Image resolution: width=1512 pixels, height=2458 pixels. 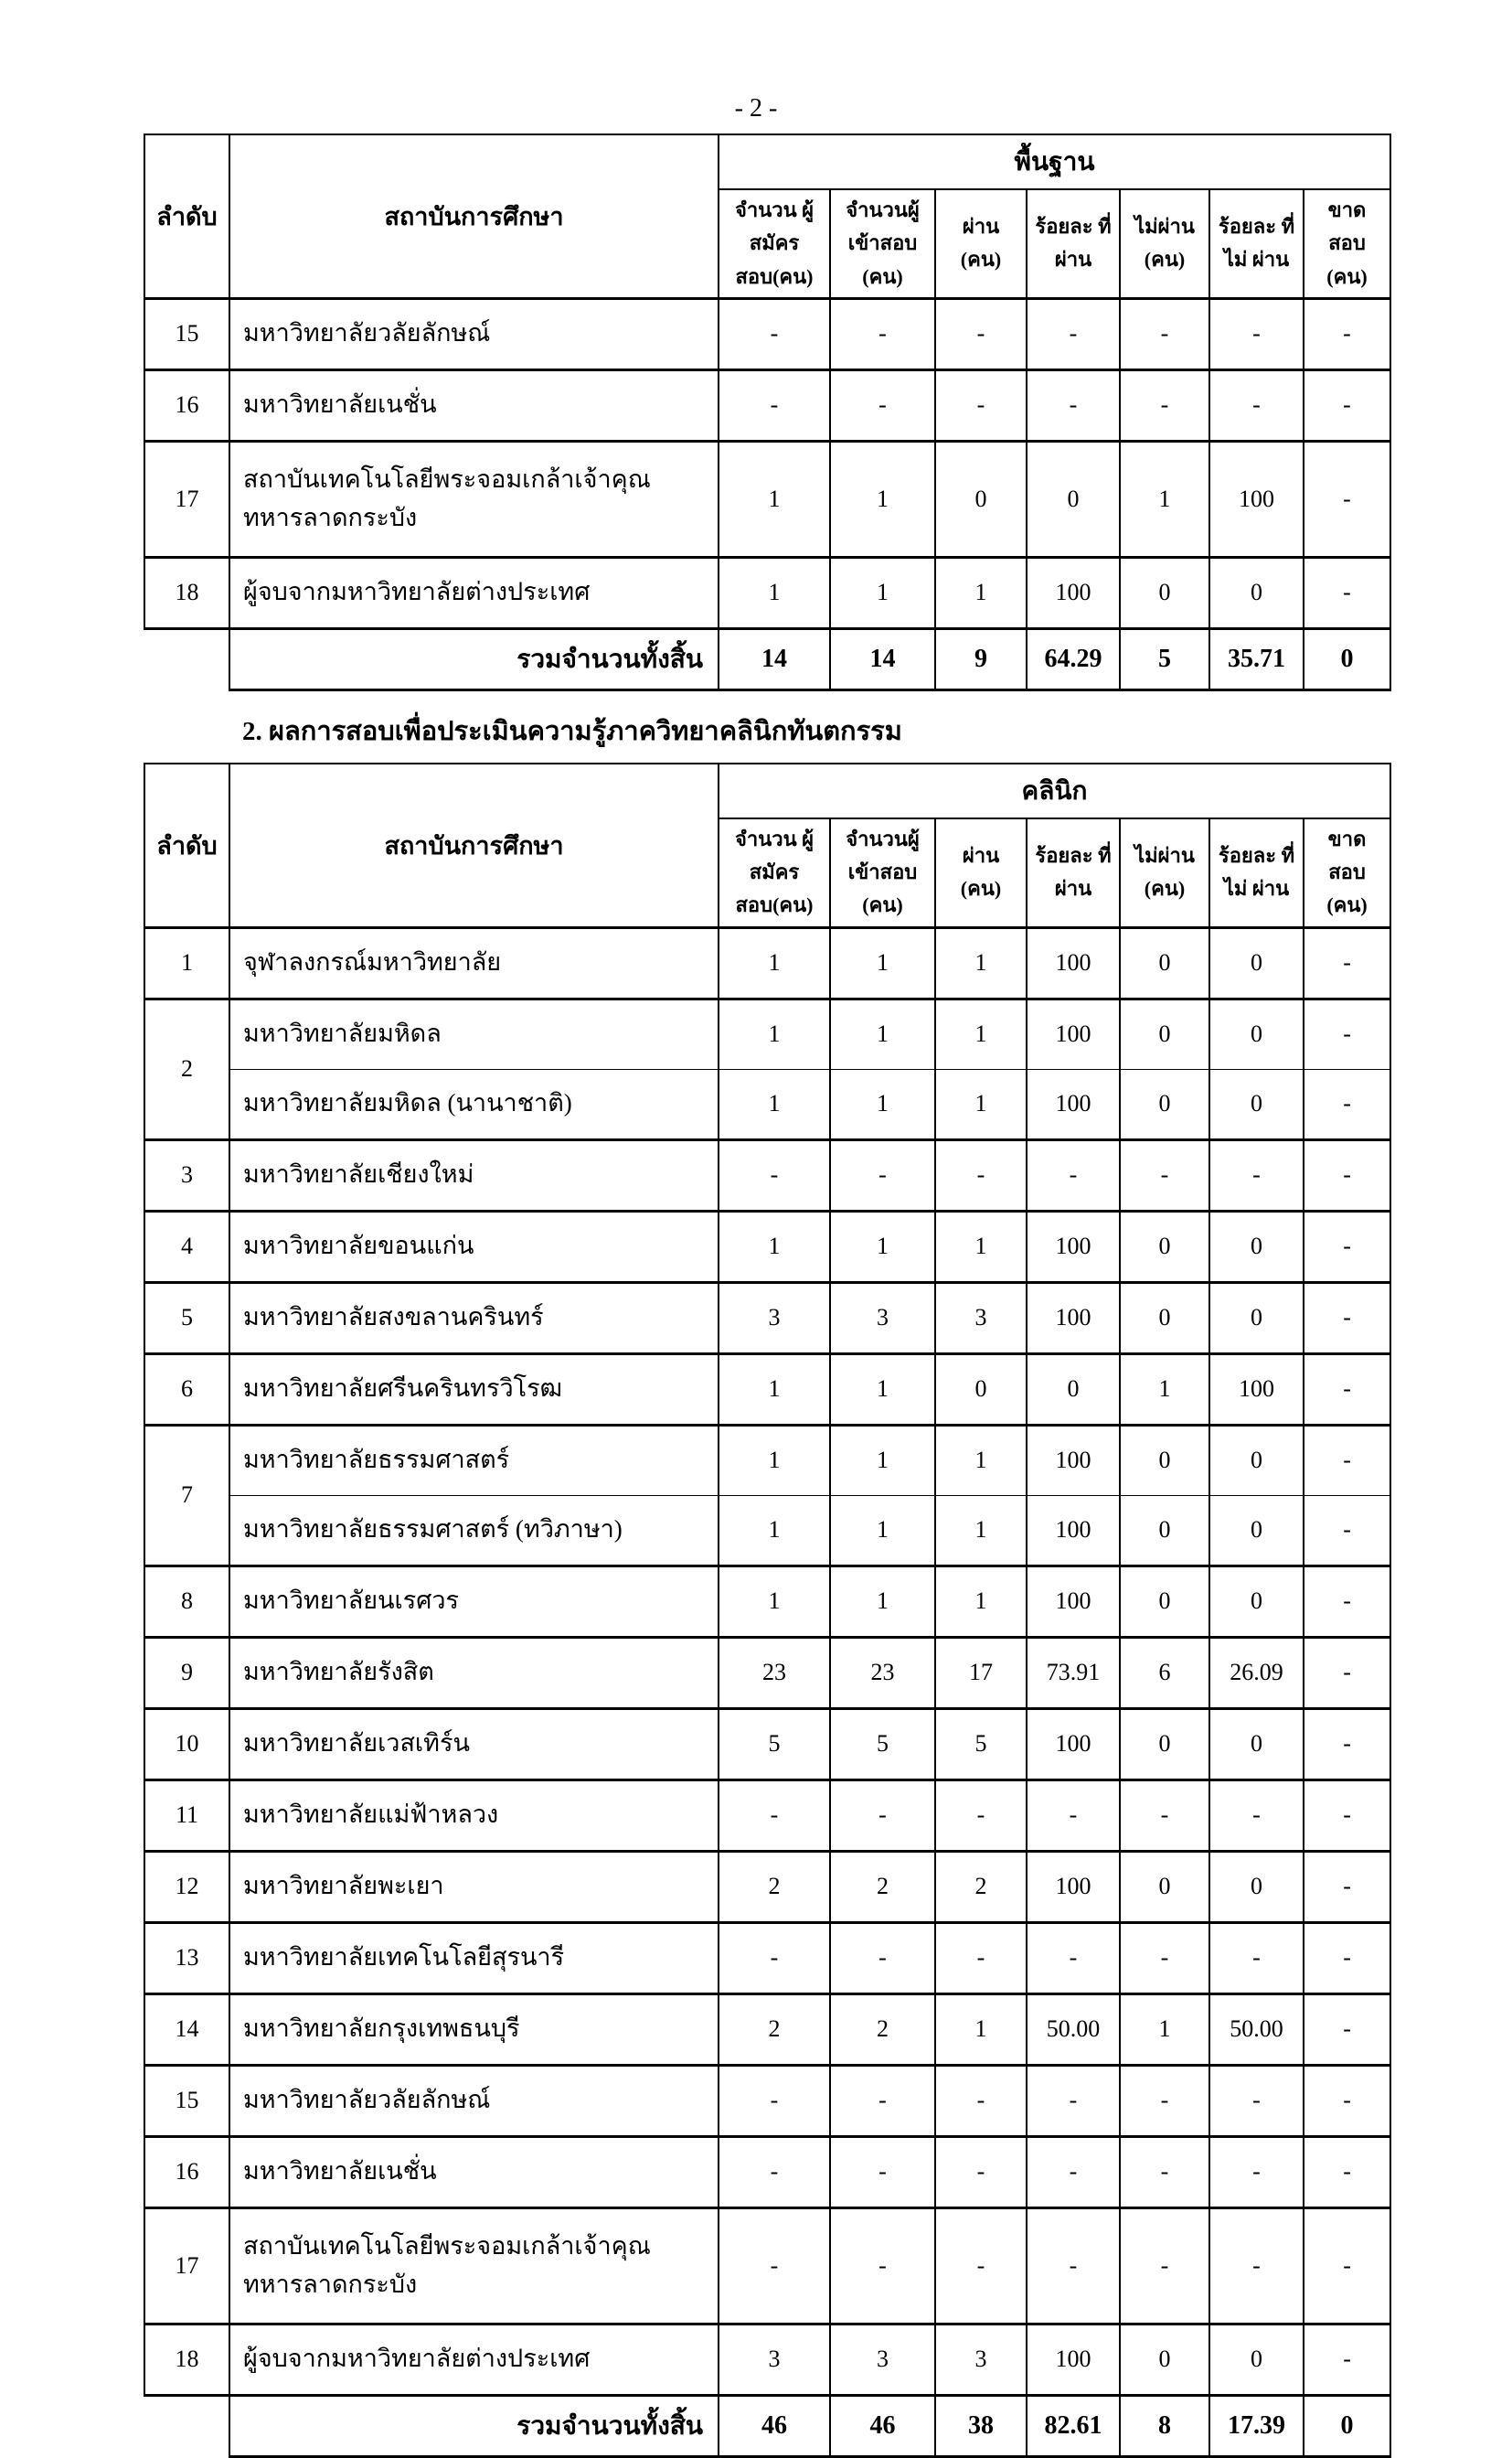 I want to click on subcolumn-header-applicants: จำนวน ผู้สมัคร สอบ(คน), so click(x=774, y=244).